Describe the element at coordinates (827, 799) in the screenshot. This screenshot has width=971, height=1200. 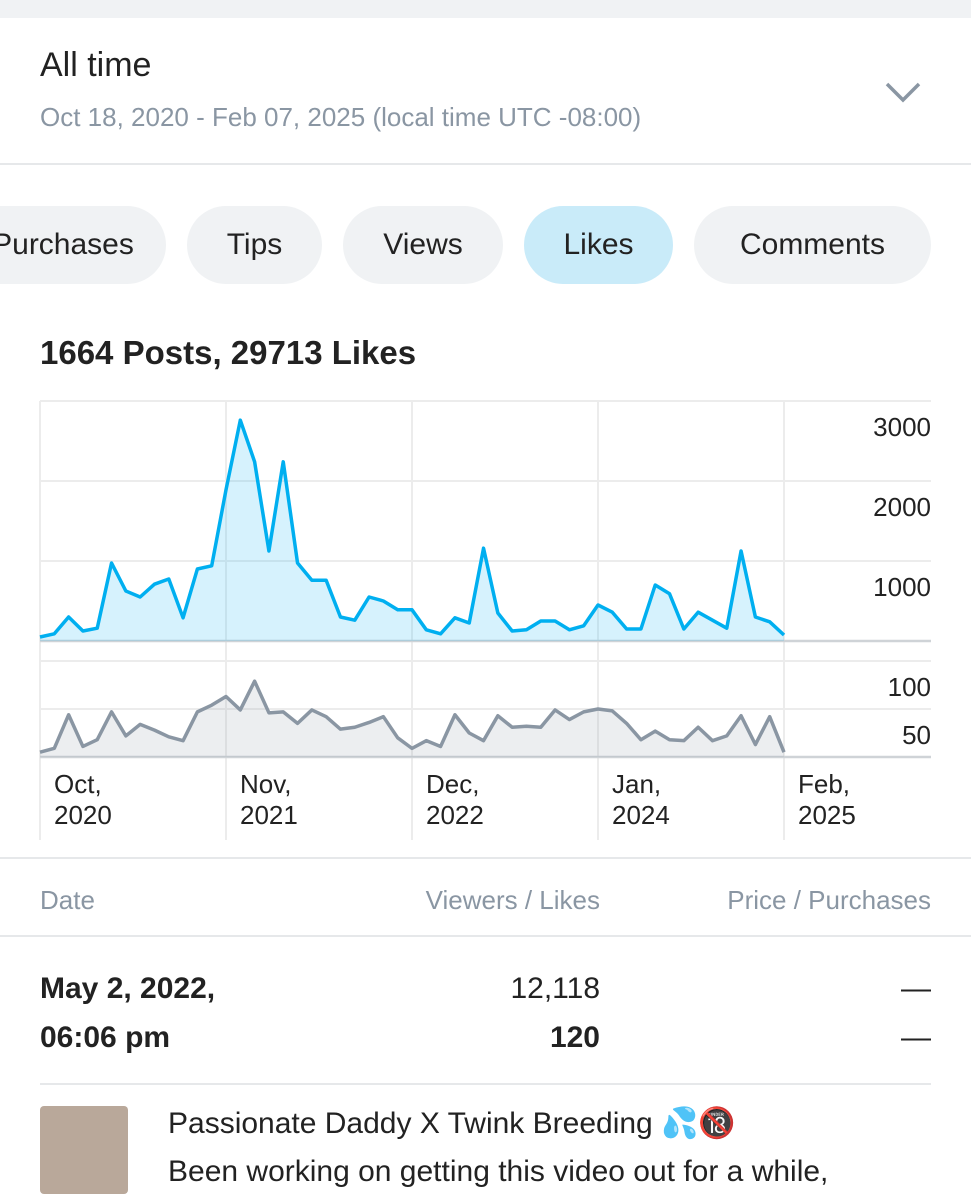
I see `x-tick-label: Feb, 2025` at that location.